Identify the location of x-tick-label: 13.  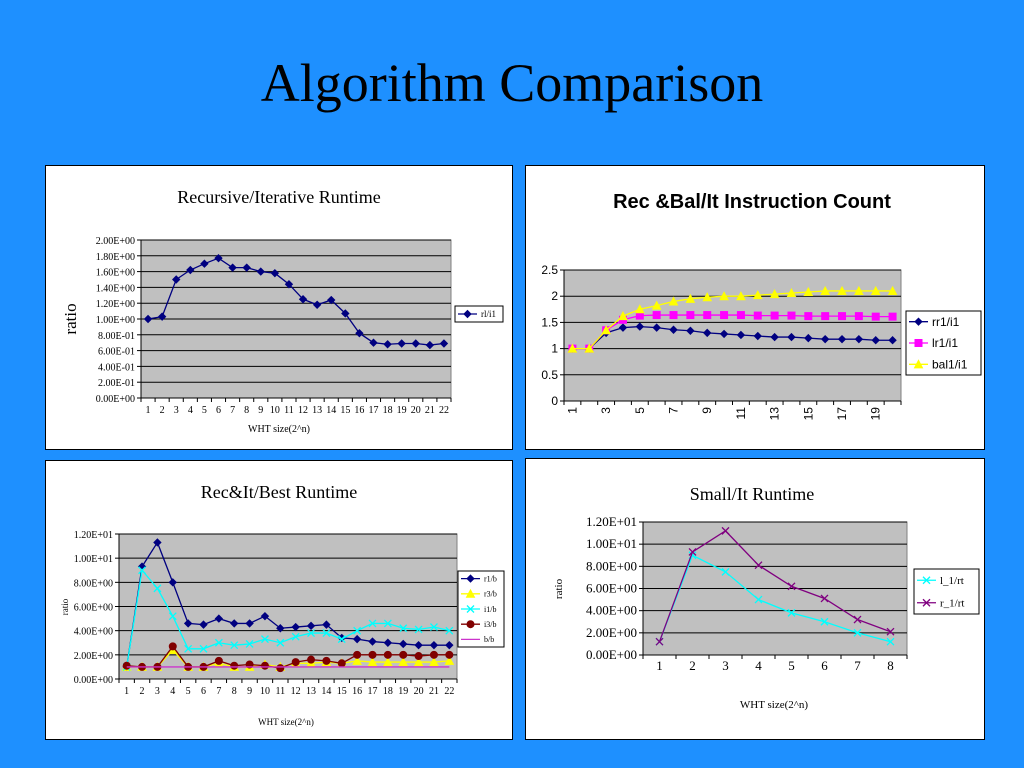
(775, 414).